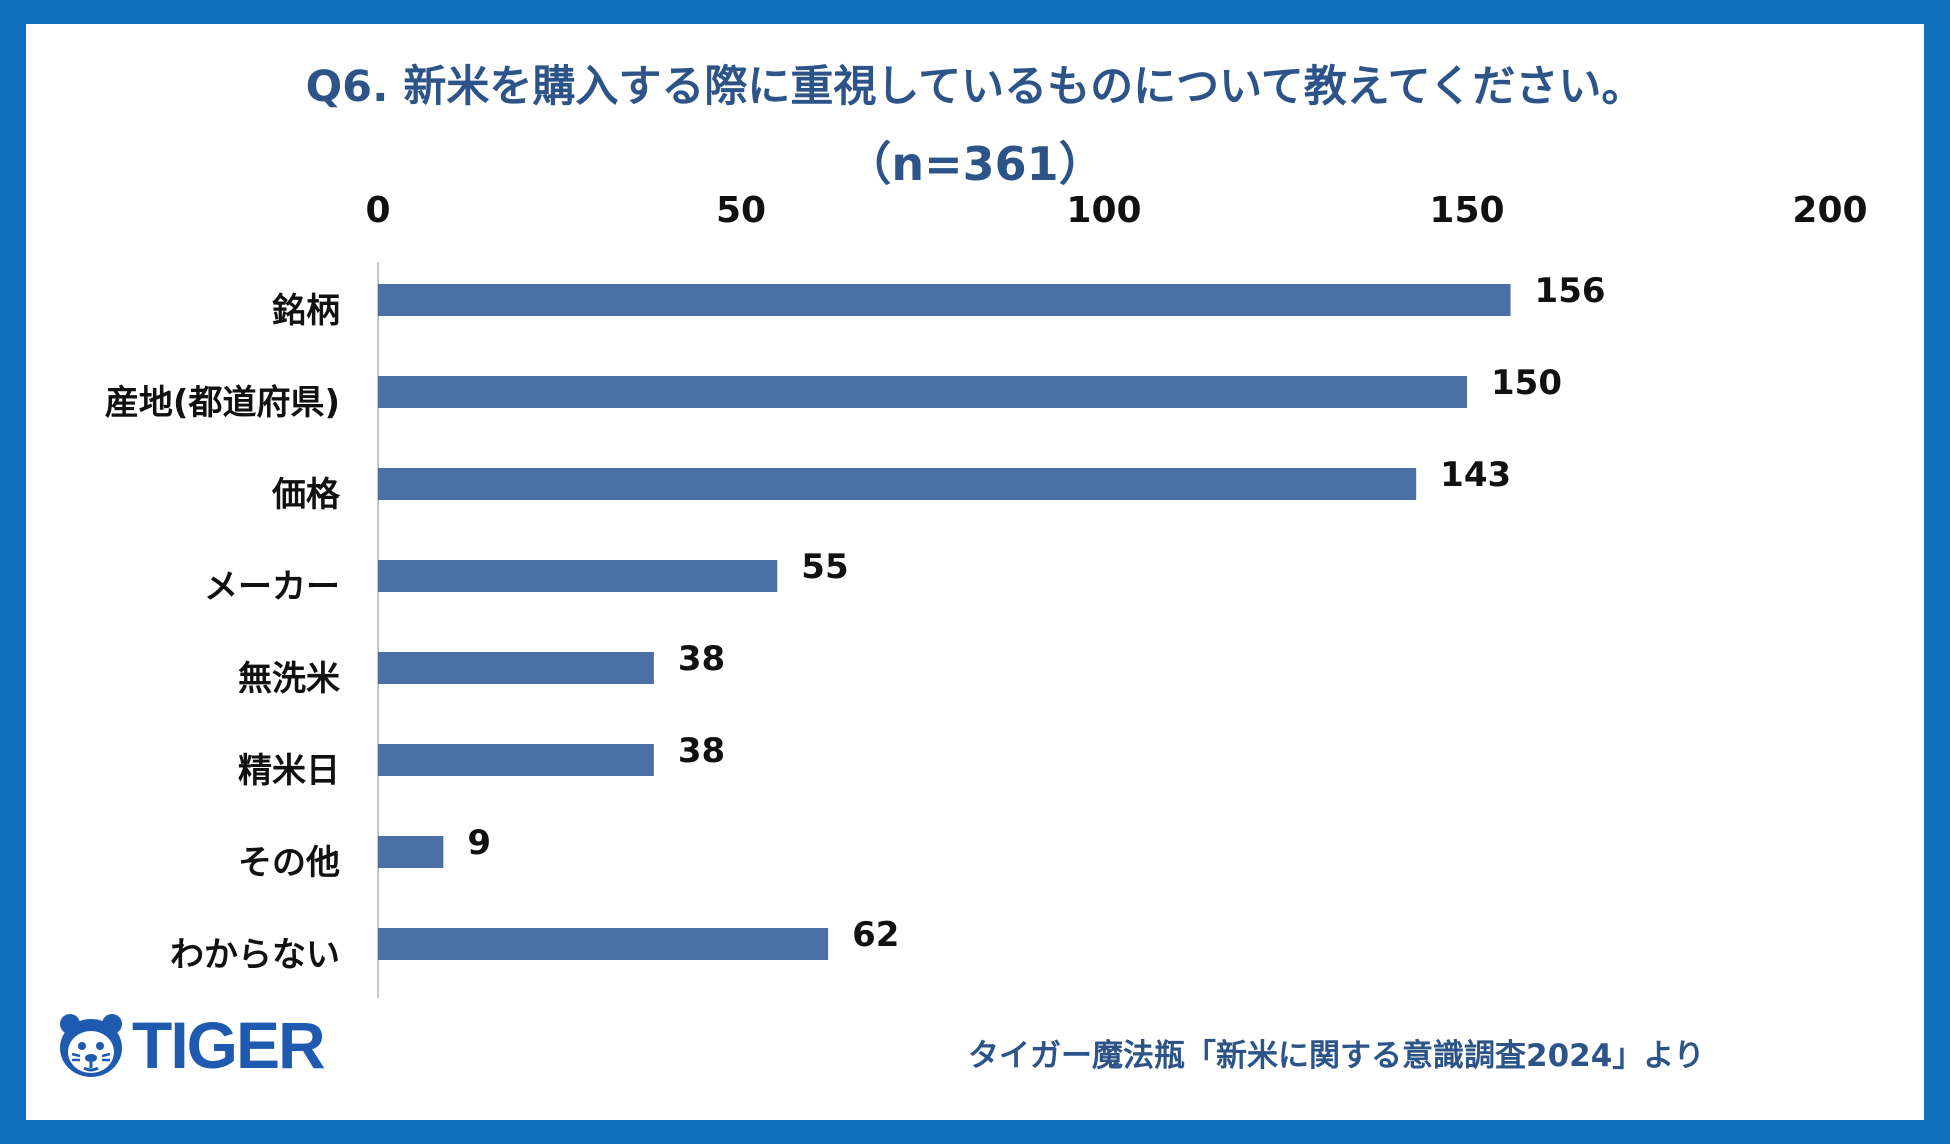  What do you see at coordinates (1336, 1056) in the screenshot?
I see `source-note: タイガー魔法瓶「新米に関する意識調査2024」より` at bounding box center [1336, 1056].